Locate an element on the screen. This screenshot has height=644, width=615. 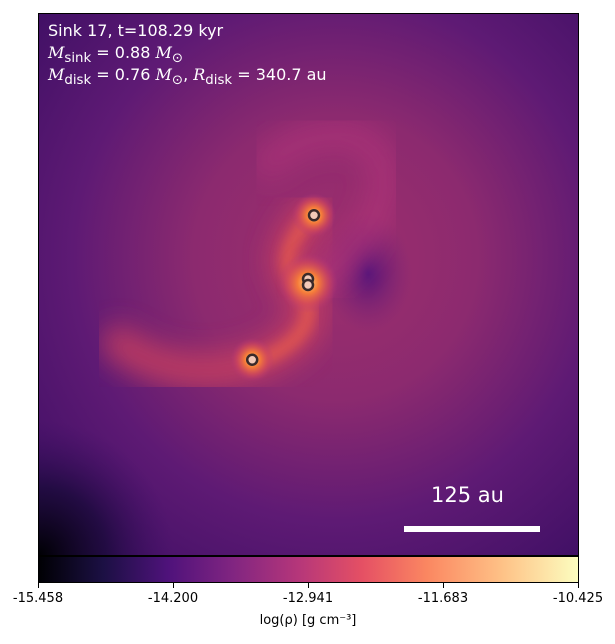
sink-markers is located at coordinates (283, 287).